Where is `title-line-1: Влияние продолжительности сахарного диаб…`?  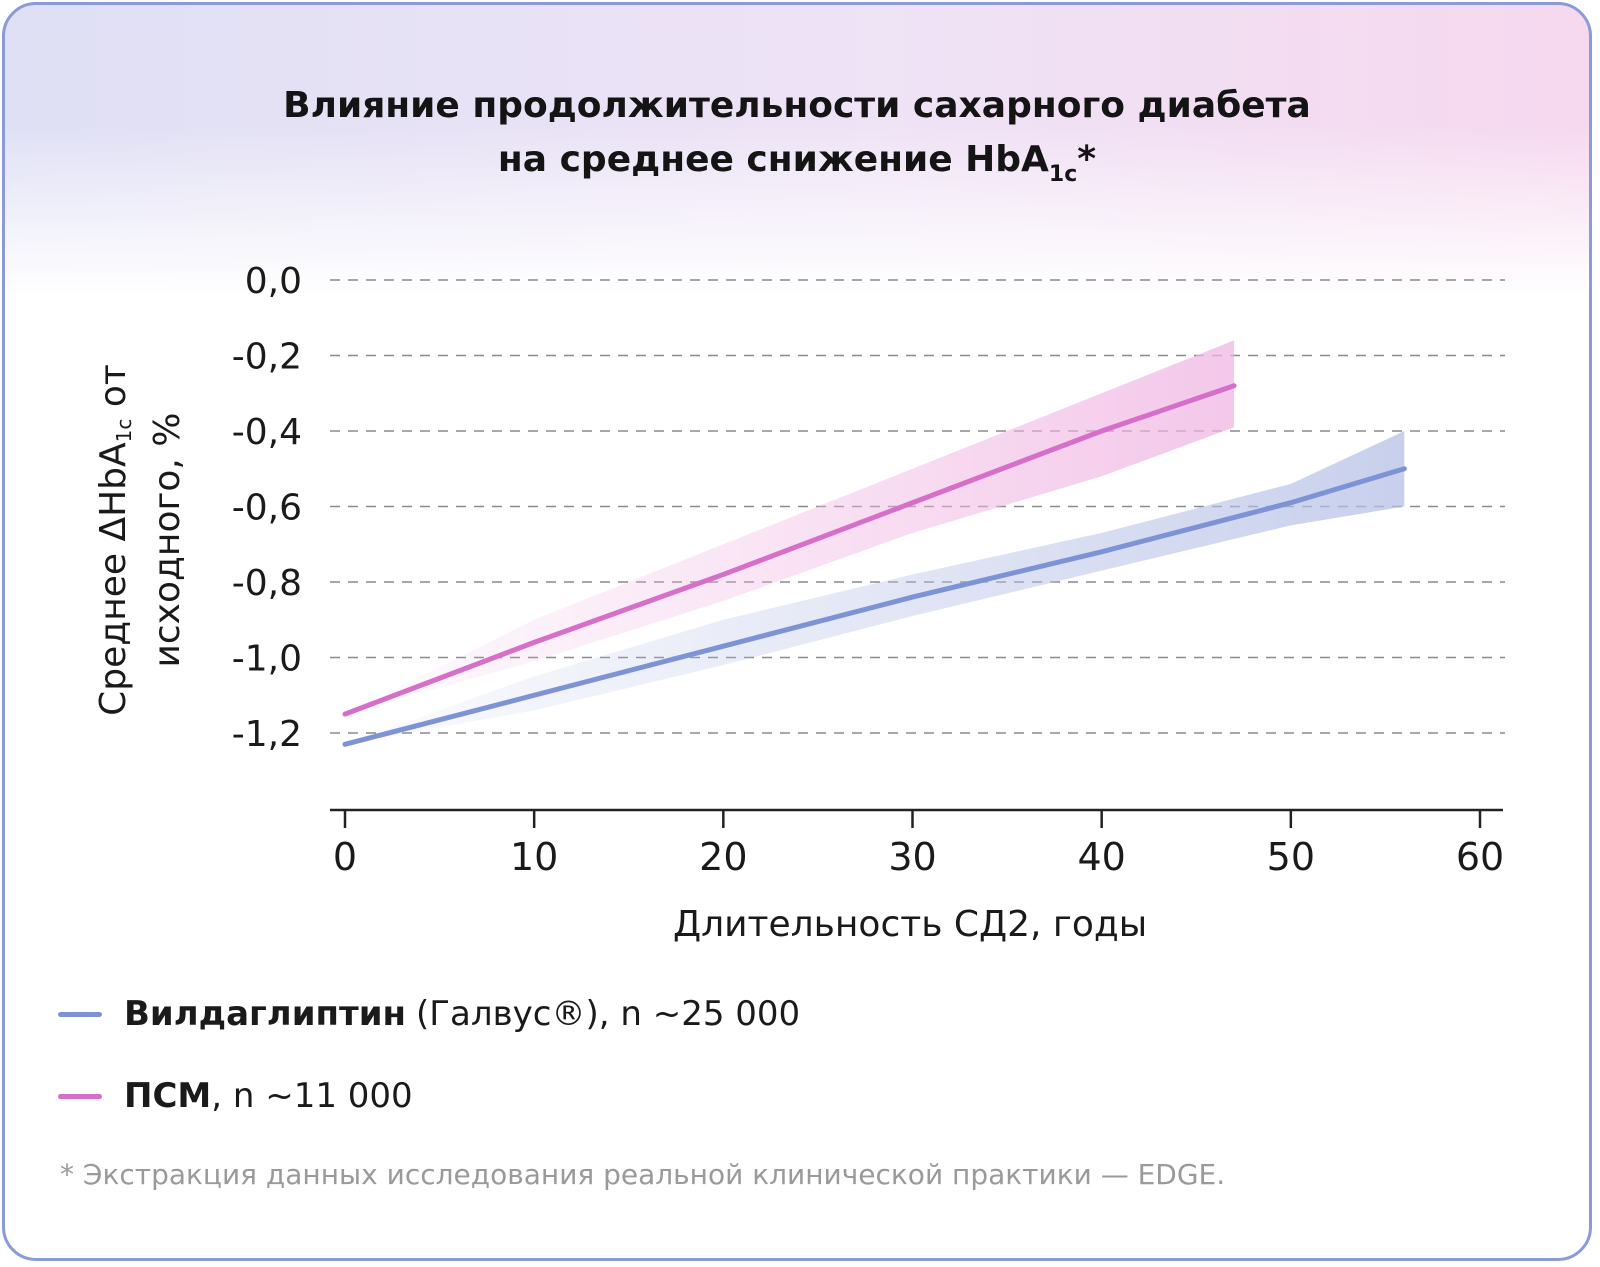
title-line-1: Влияние продолжительности сахарного диаб… is located at coordinates (797, 105).